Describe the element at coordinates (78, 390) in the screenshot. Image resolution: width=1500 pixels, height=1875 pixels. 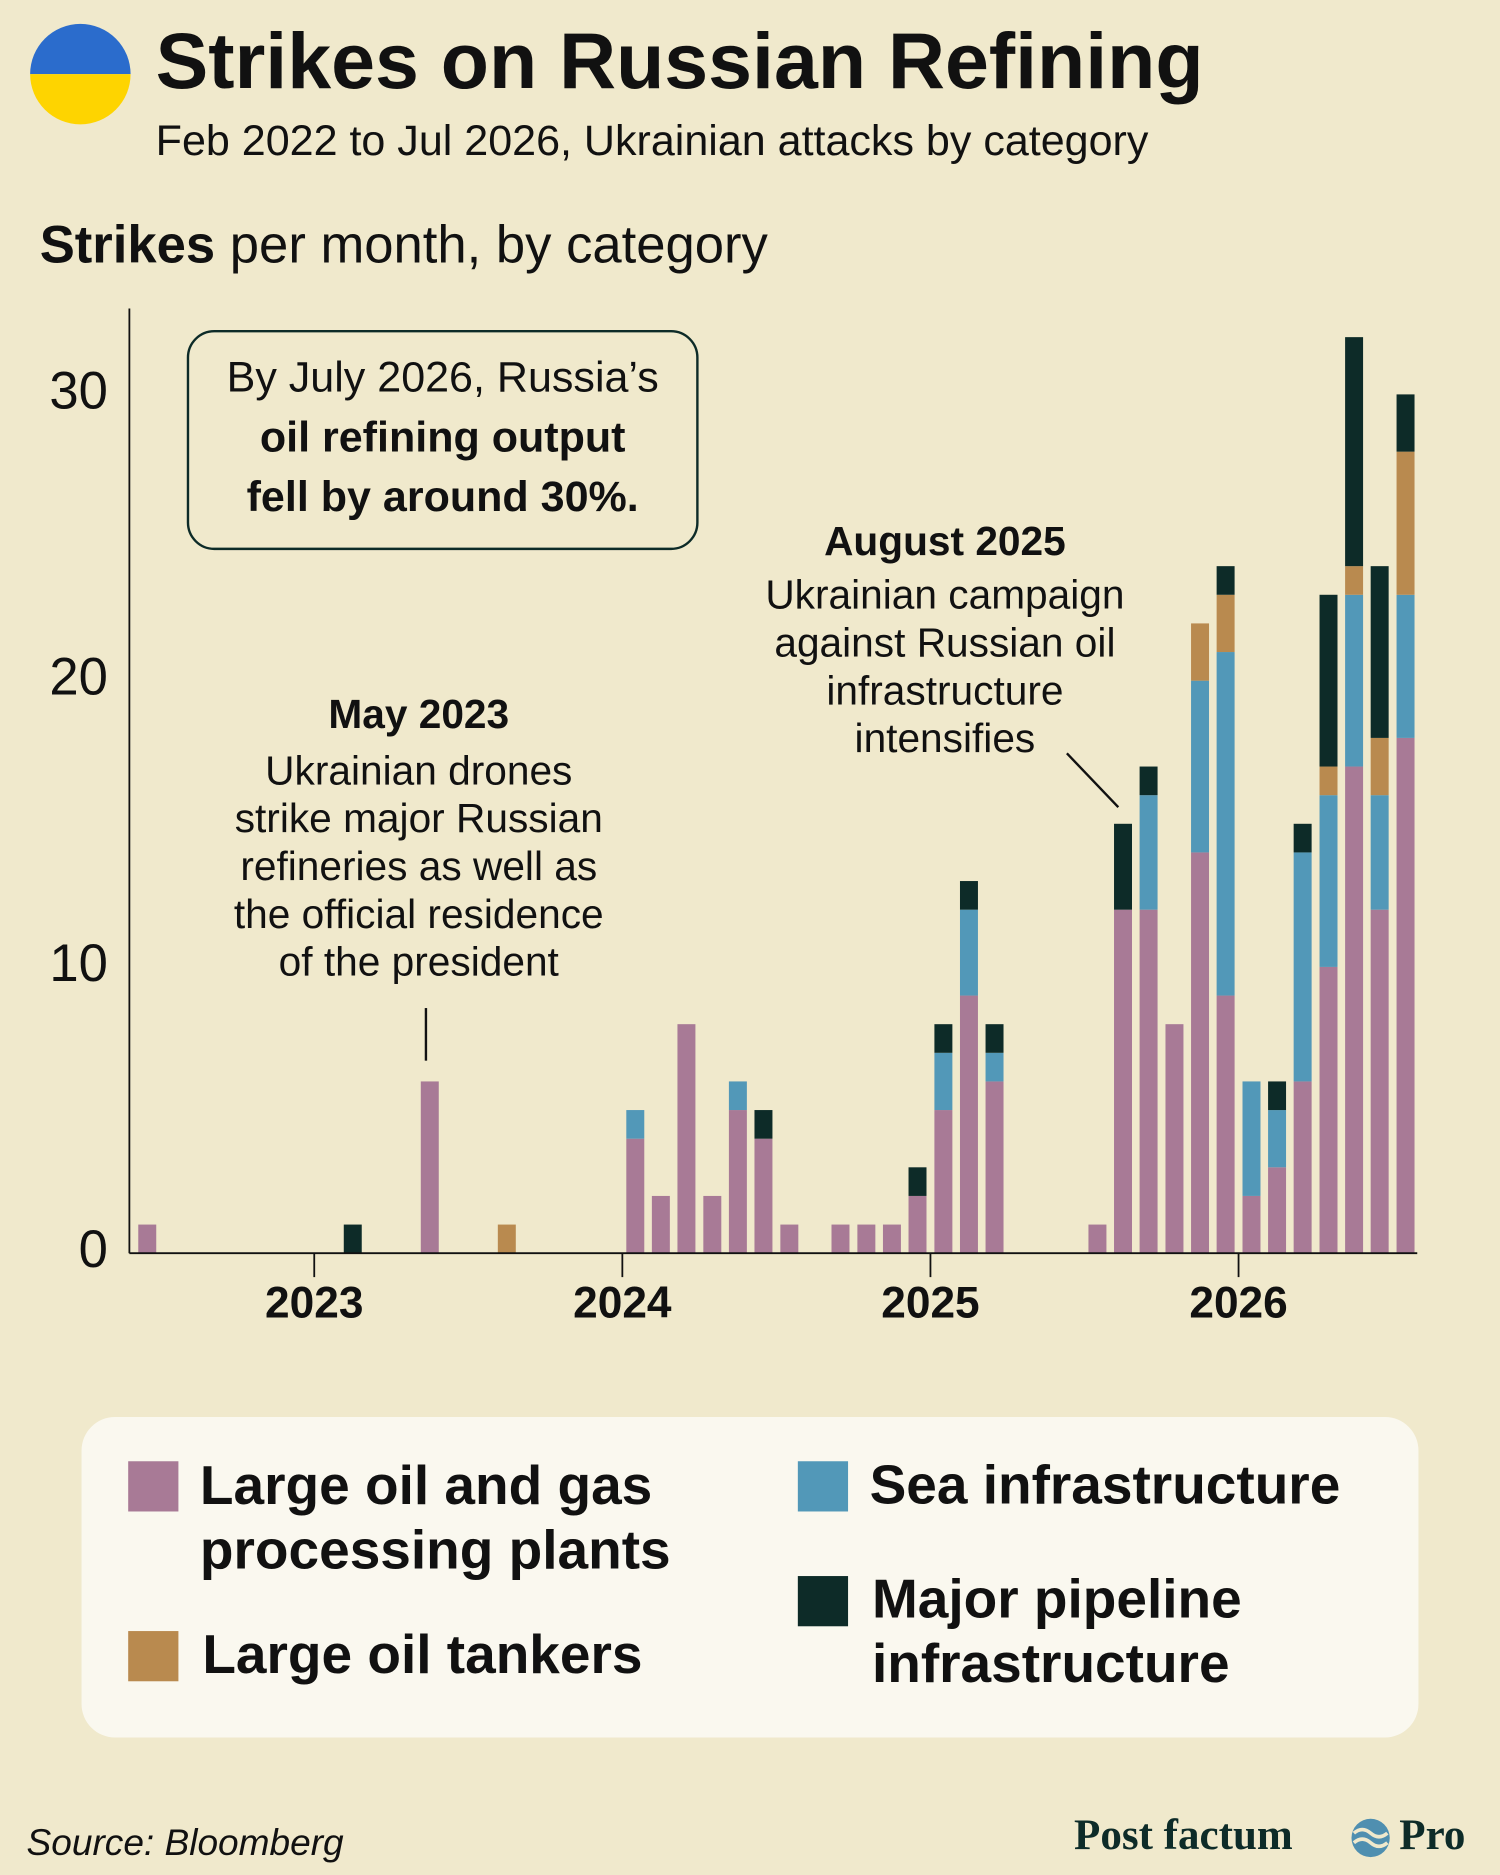
I see `y-tick-label: 30` at that location.